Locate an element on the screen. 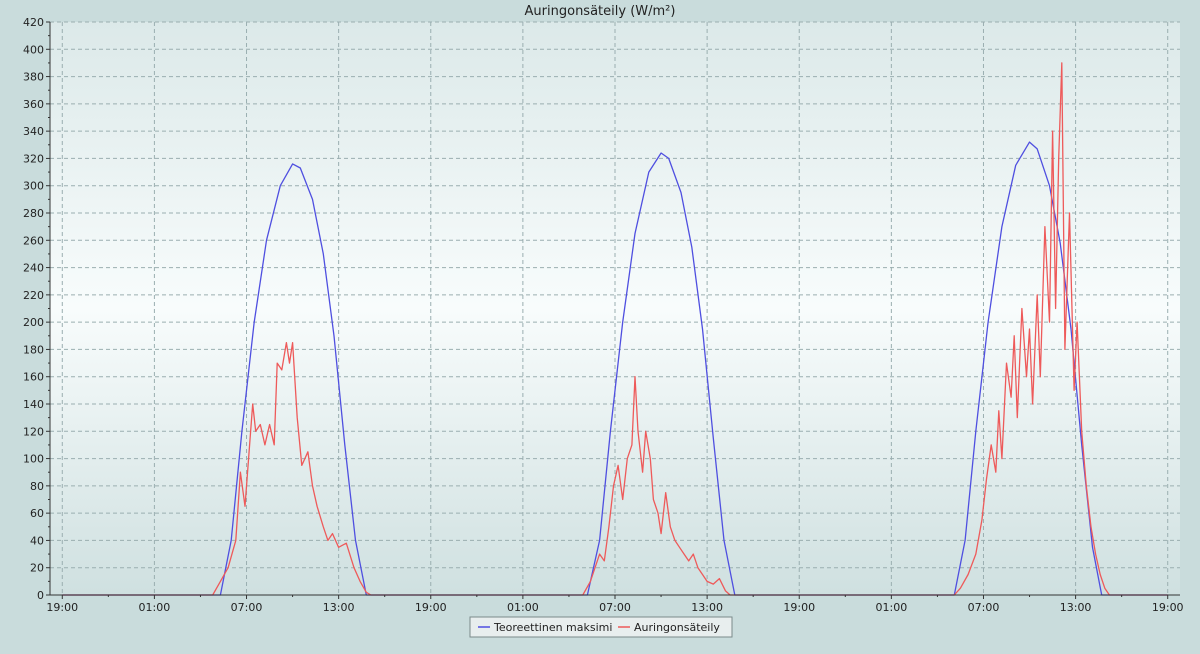  y-tick-label: 100 is located at coordinates (33, 459).